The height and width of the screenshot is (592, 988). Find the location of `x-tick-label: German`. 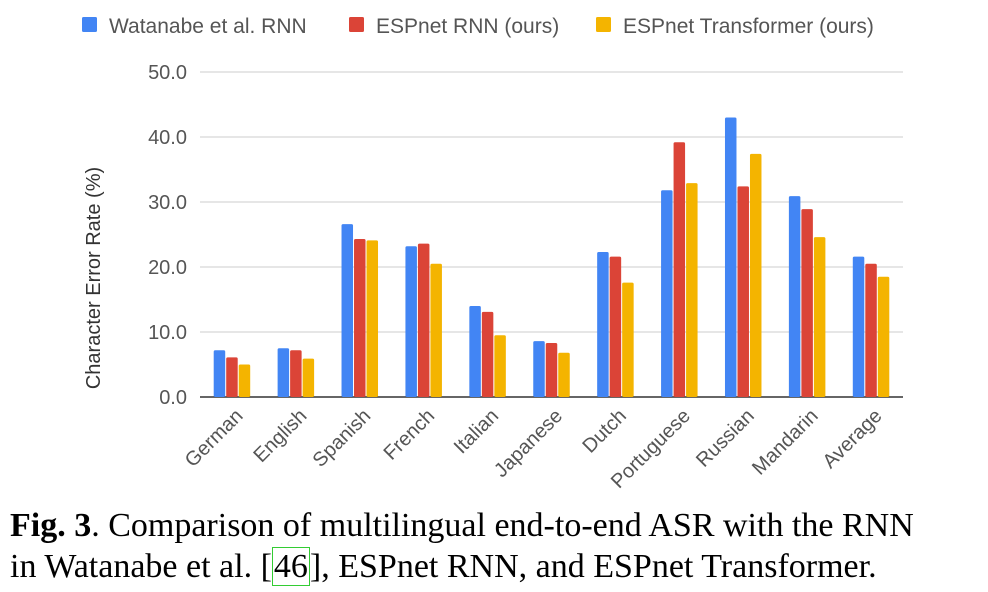

x-tick-label: German is located at coordinates (214, 438).